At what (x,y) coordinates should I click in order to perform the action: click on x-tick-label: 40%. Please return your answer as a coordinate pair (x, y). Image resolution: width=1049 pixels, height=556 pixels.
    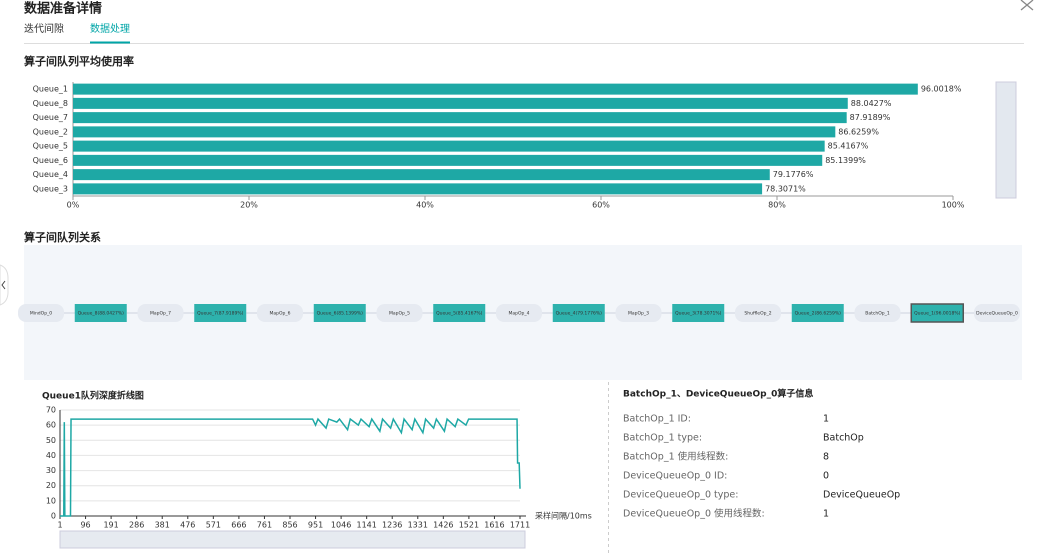
    Looking at the image, I should click on (425, 205).